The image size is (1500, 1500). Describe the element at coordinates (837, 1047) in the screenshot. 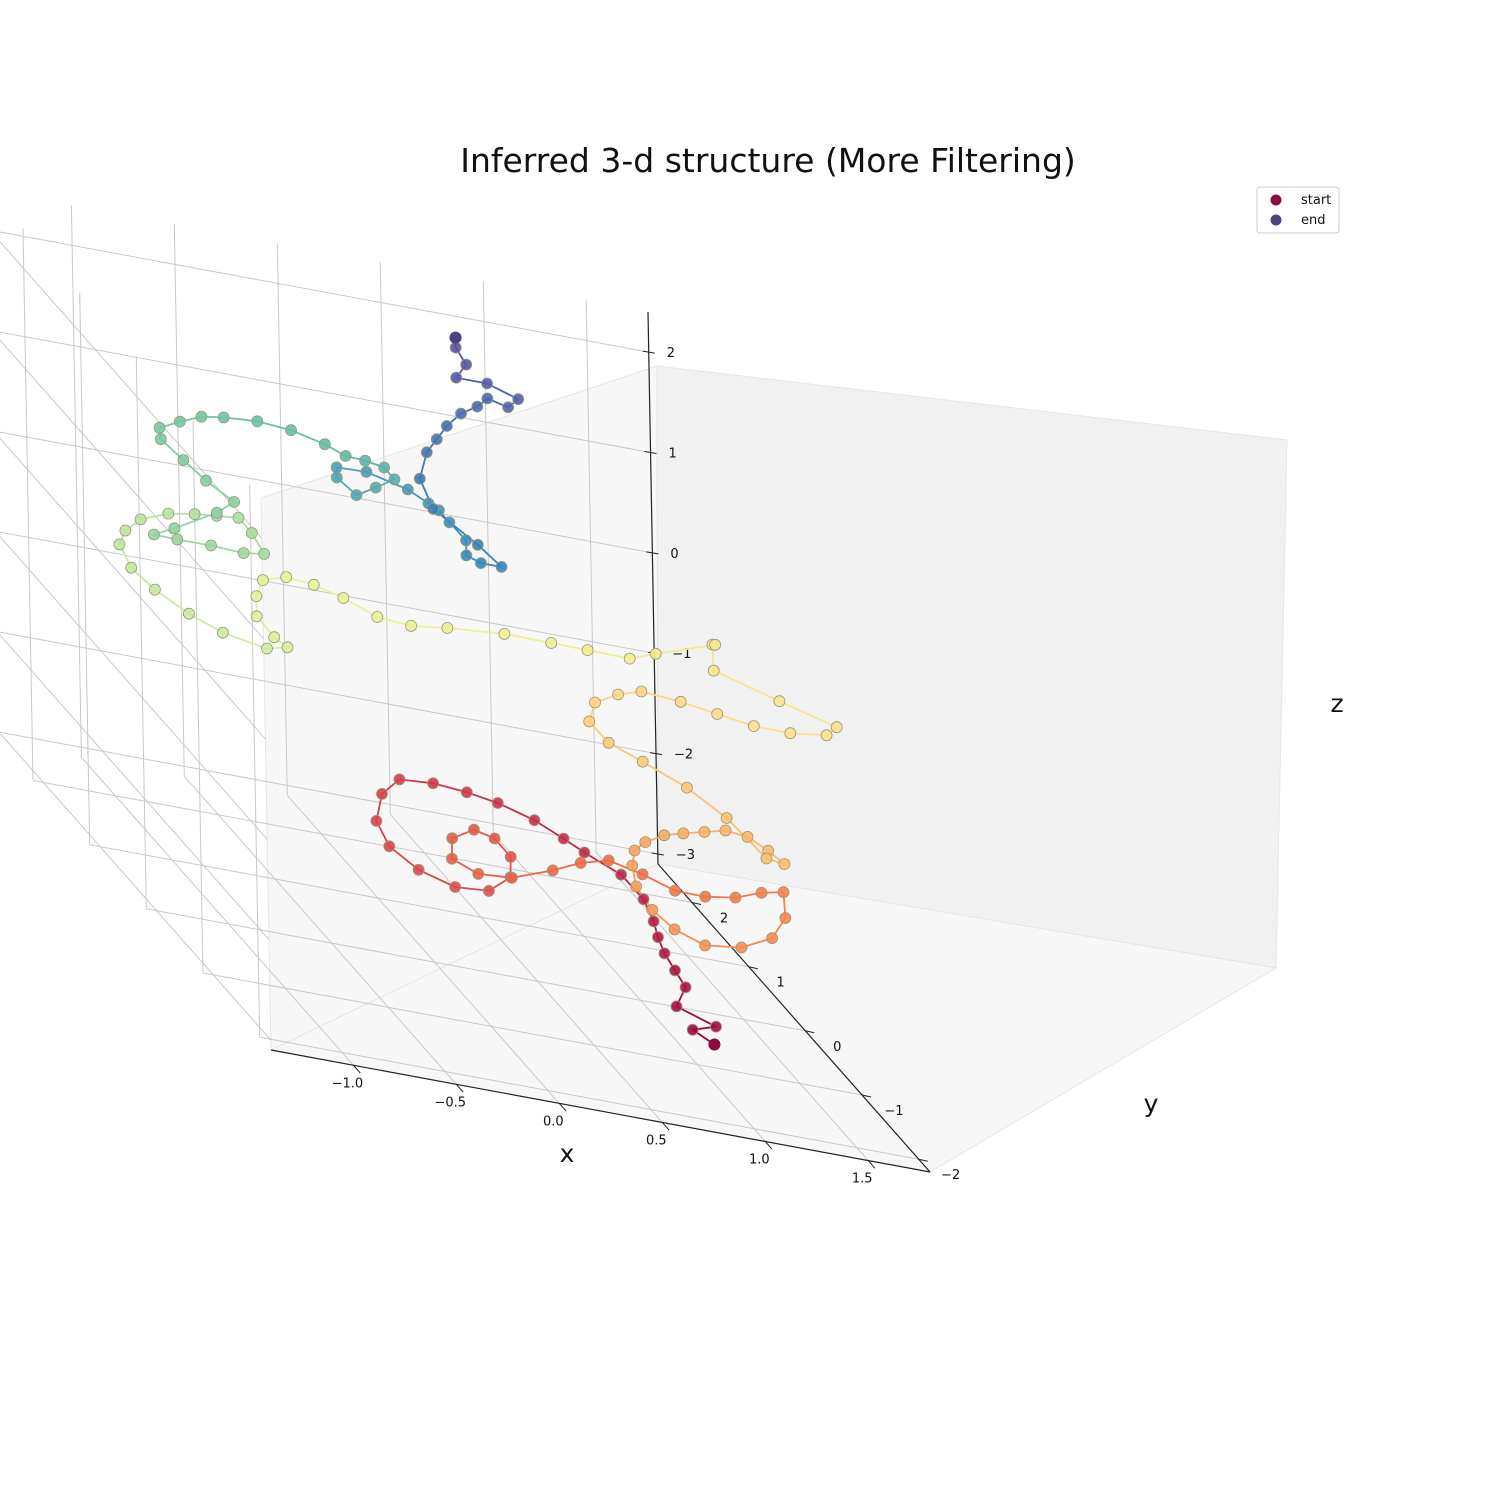

I see `y-tick-label: 0` at that location.